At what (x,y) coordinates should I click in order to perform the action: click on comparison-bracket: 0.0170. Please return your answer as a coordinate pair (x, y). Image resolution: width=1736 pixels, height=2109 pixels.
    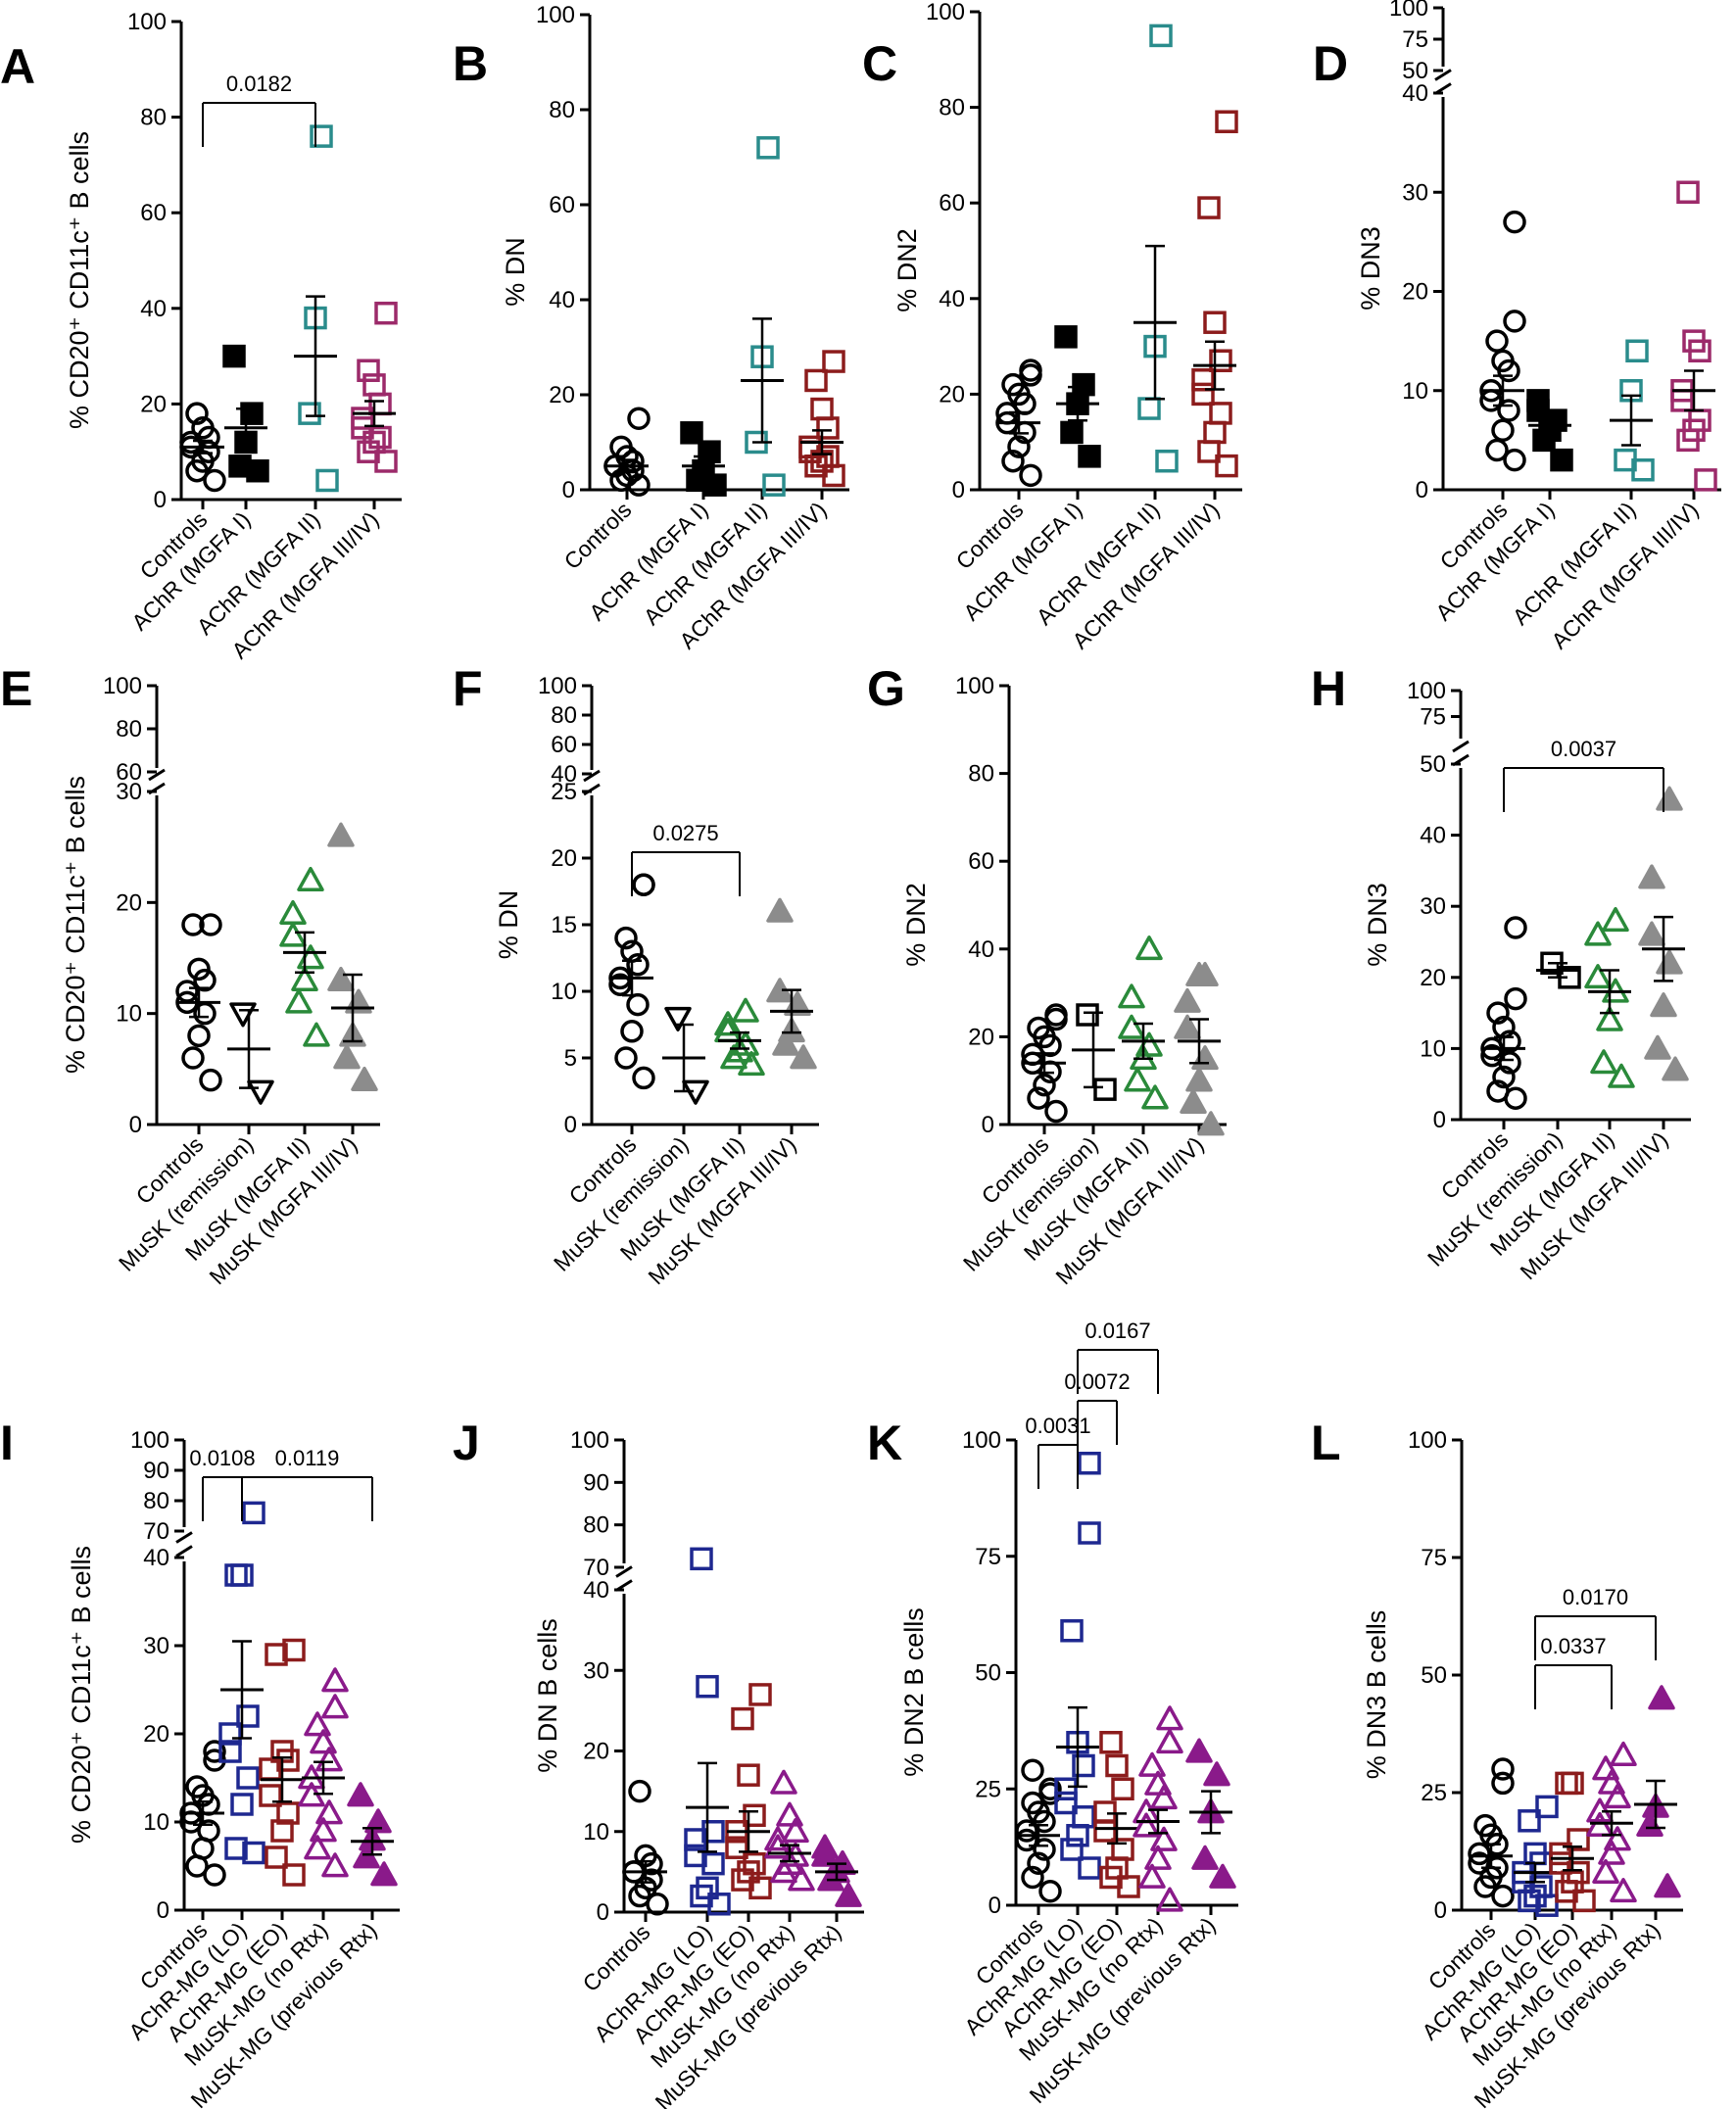
    Looking at the image, I should click on (1595, 1622).